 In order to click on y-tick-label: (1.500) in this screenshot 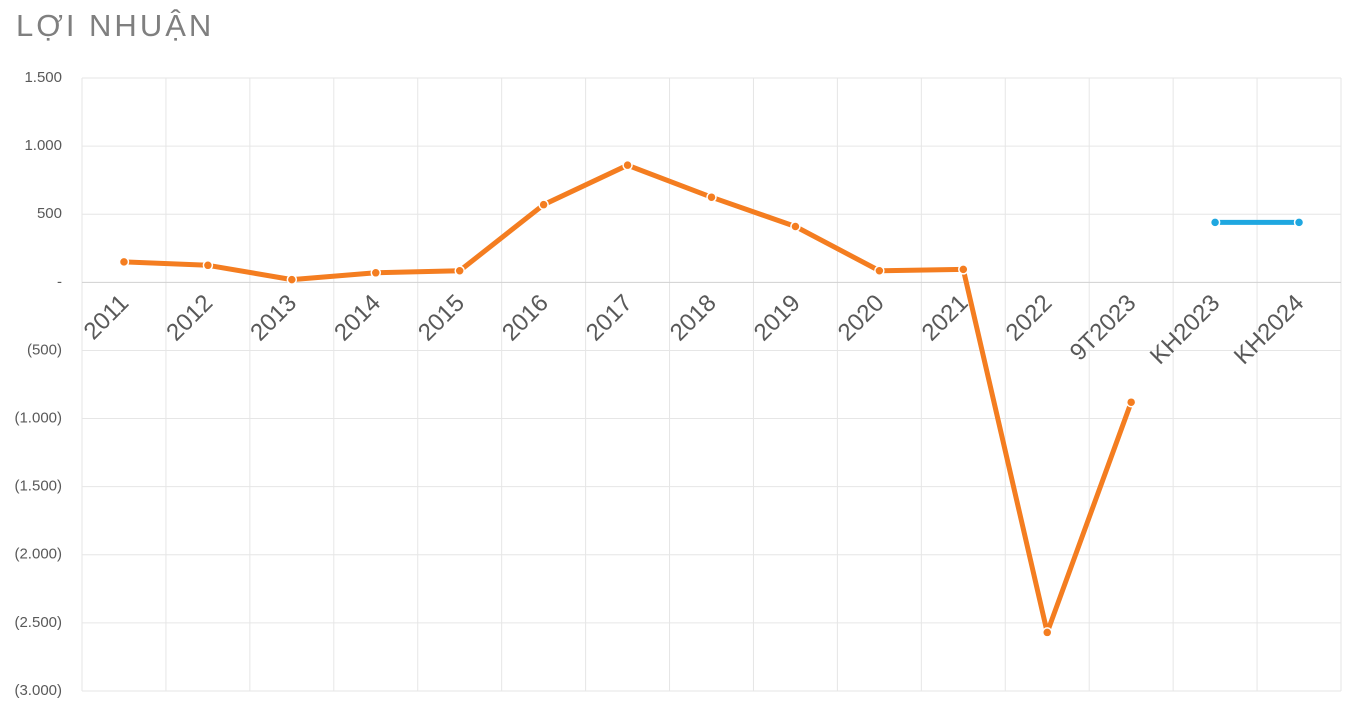, I will do `click(38, 486)`.